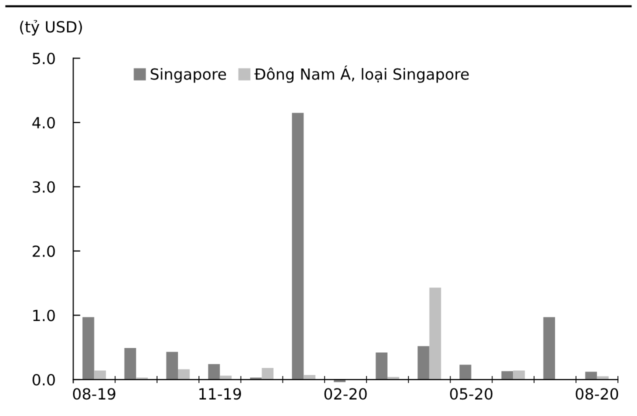 The width and height of the screenshot is (637, 416). Describe the element at coordinates (188, 75) in the screenshot. I see `legend-label: Singapore` at that location.